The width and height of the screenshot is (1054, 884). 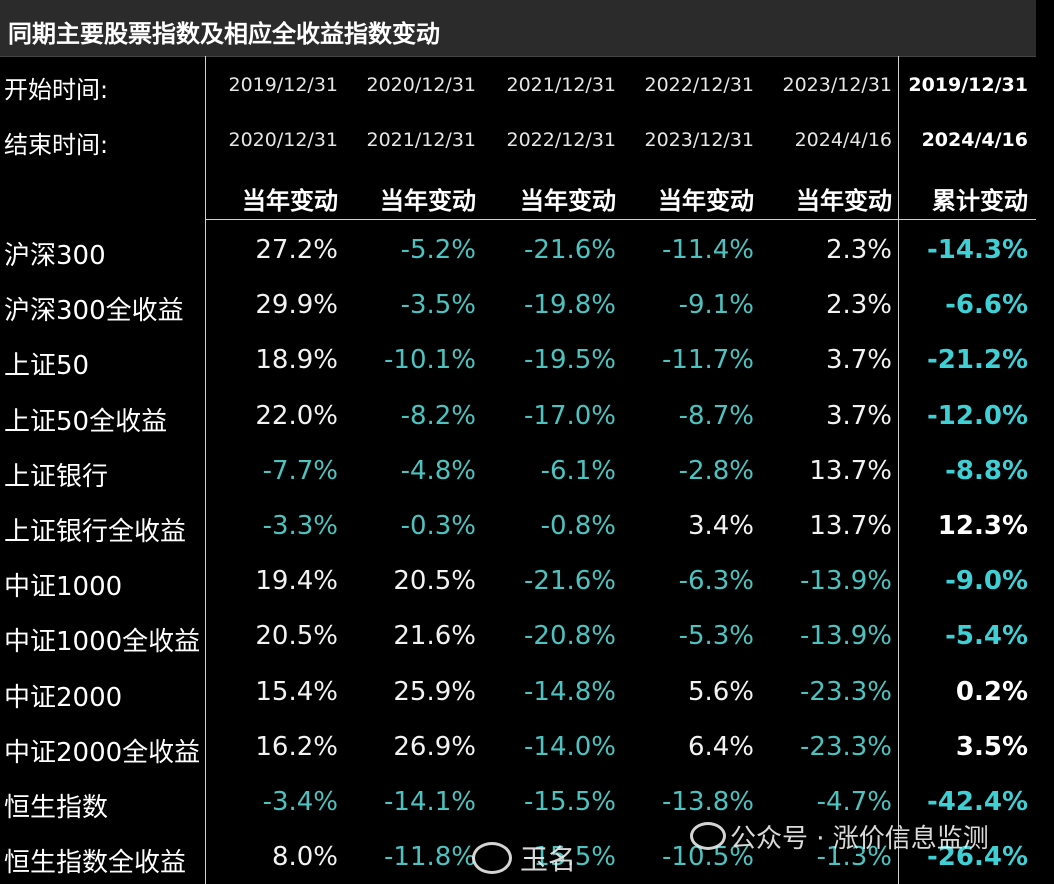 I want to click on table-cell: 6.4%, so click(x=720, y=746).